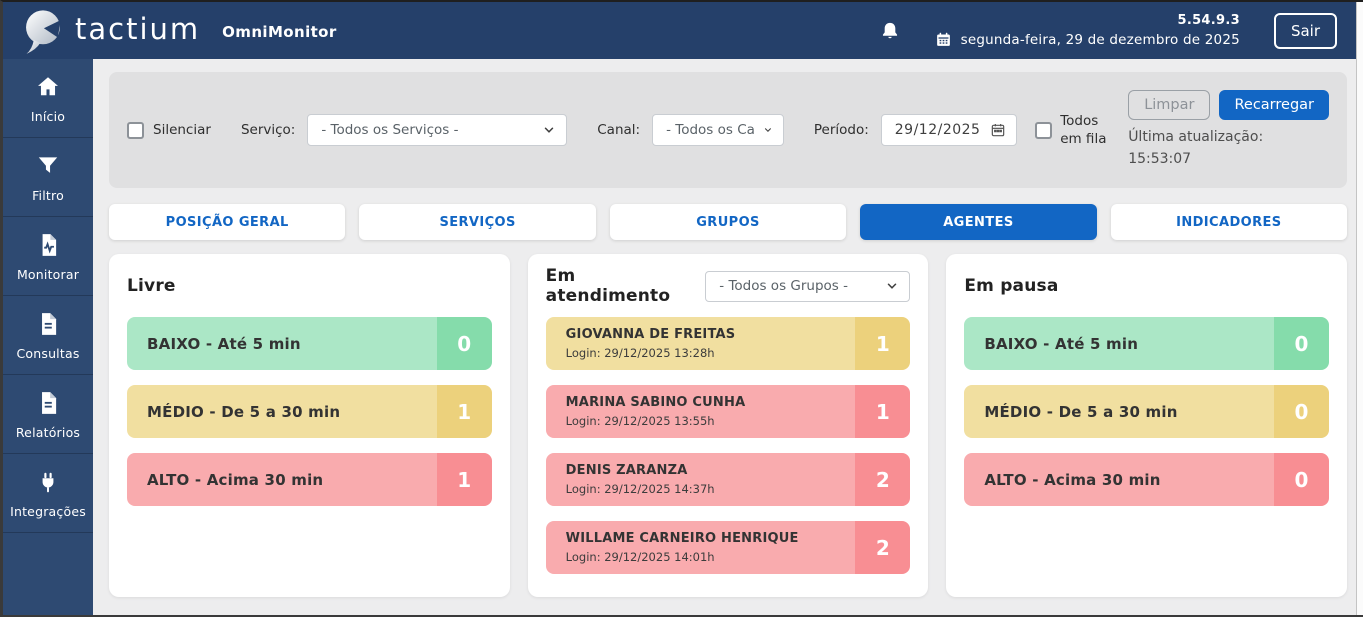  What do you see at coordinates (655, 402) in the screenshot?
I see `agent-name: MARINA SABINO CUNHA` at bounding box center [655, 402].